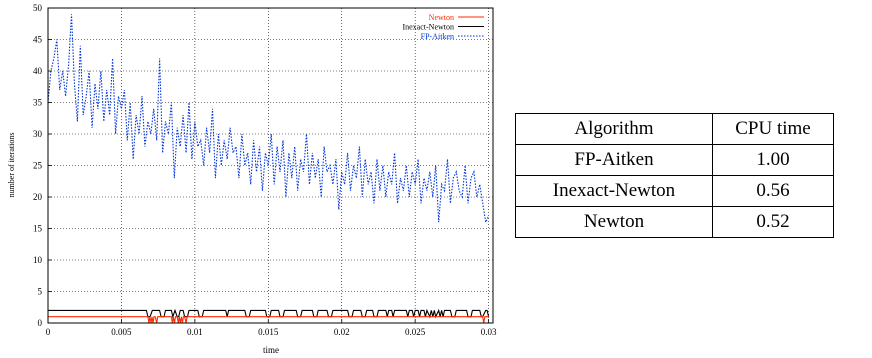 Image resolution: width=872 pixels, height=358 pixels. Describe the element at coordinates (268, 332) in the screenshot. I see `x-tick-label: 0.015` at that location.